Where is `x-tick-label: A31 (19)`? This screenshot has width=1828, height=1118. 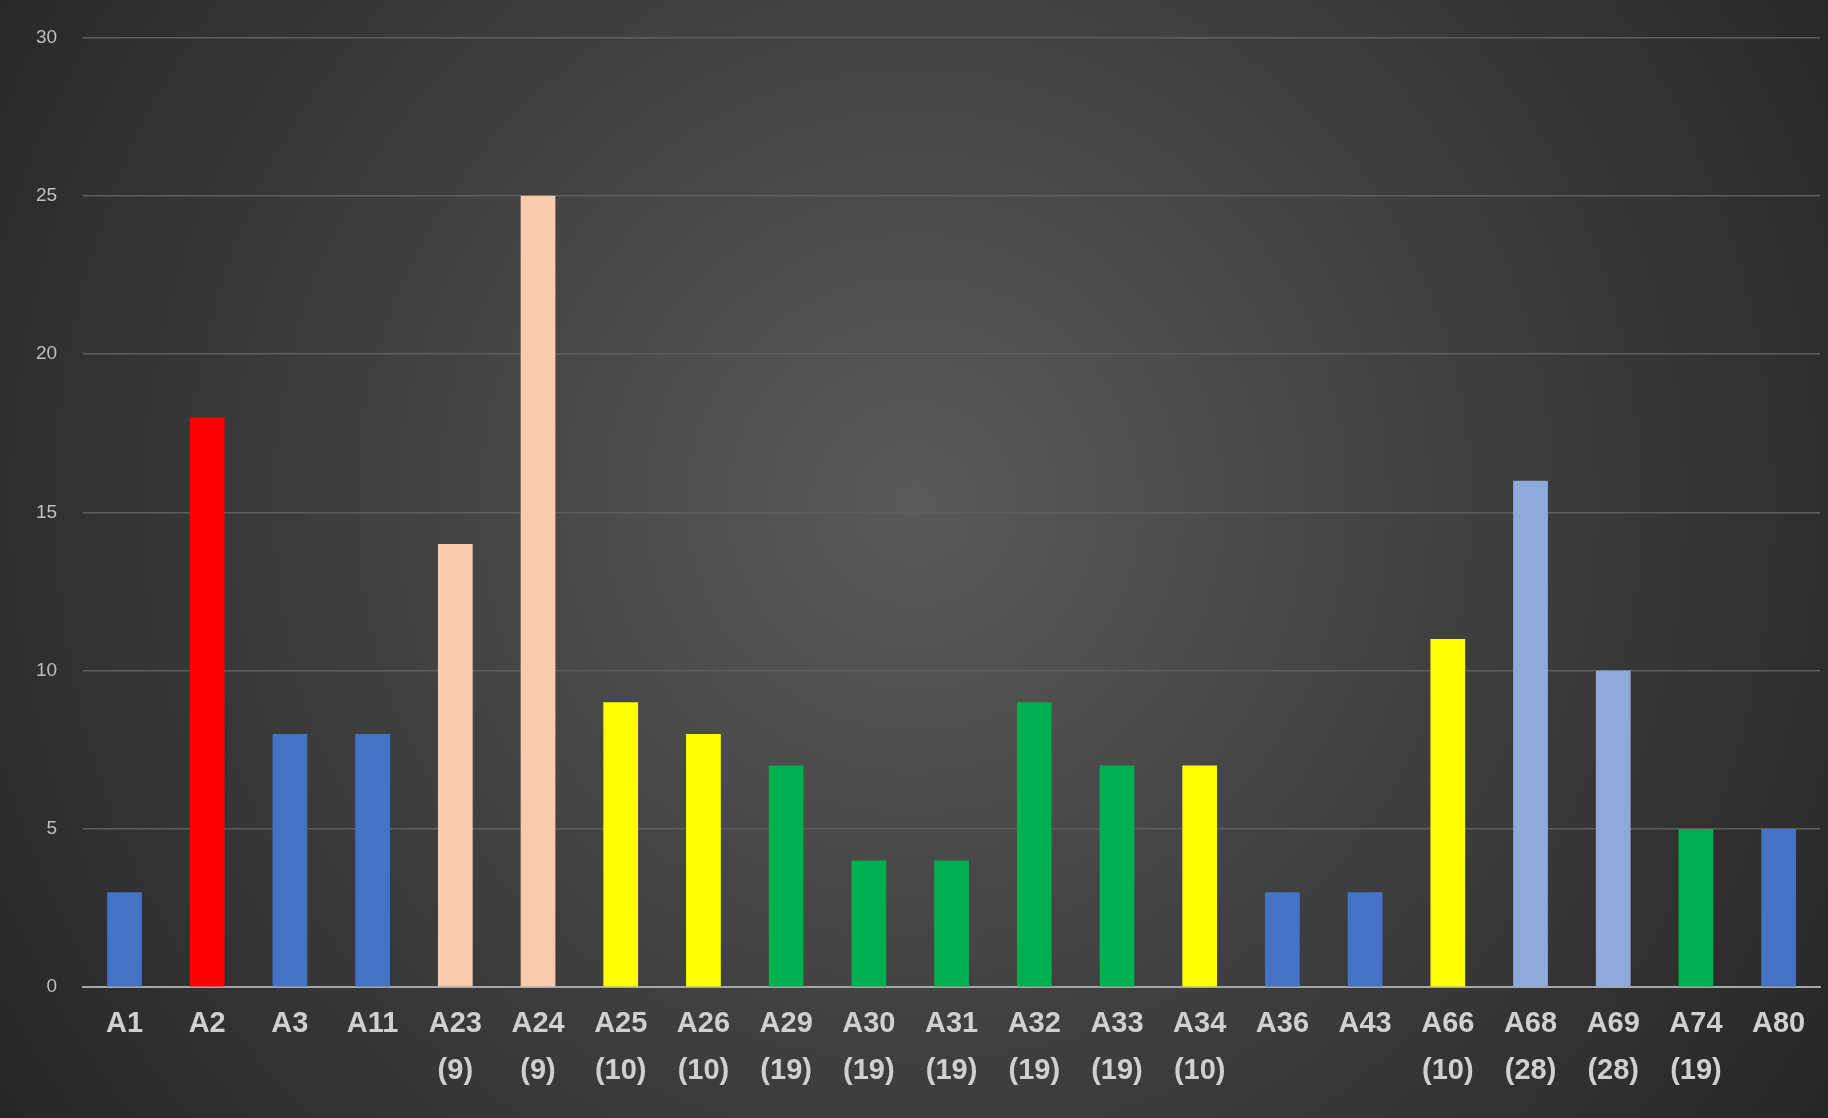
x-tick-label: A31 (19) is located at coordinates (951, 1045).